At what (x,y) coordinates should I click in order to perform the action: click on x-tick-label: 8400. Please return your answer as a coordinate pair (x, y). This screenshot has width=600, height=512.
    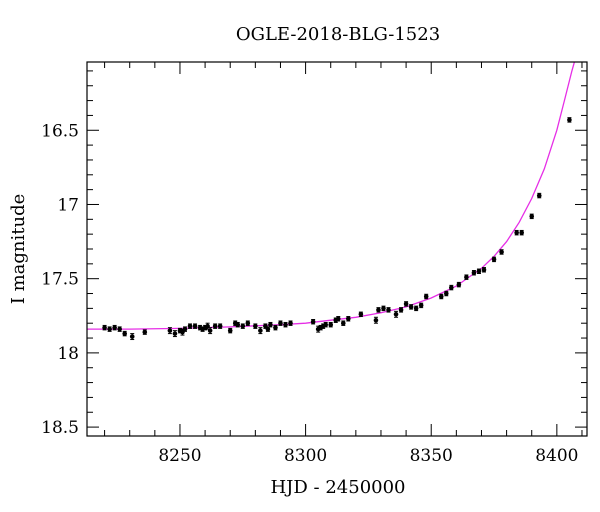
    Looking at the image, I should click on (556, 456).